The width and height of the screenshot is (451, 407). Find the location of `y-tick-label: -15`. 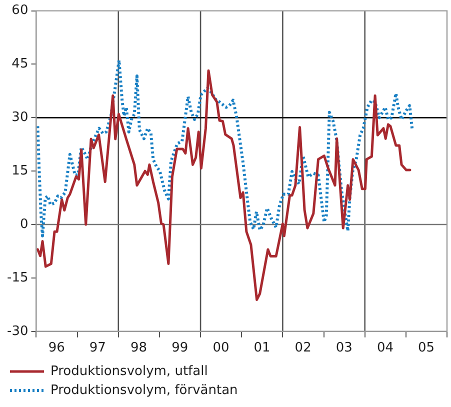

y-tick-label: -15 is located at coordinates (17, 278).